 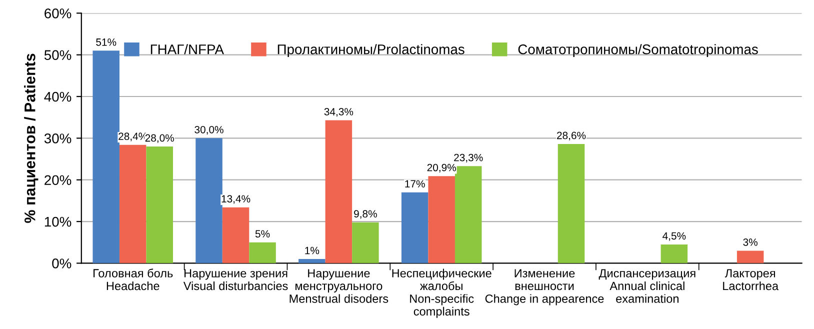 What do you see at coordinates (415, 184) in the screenshot?
I see `data-label: 17%` at bounding box center [415, 184].